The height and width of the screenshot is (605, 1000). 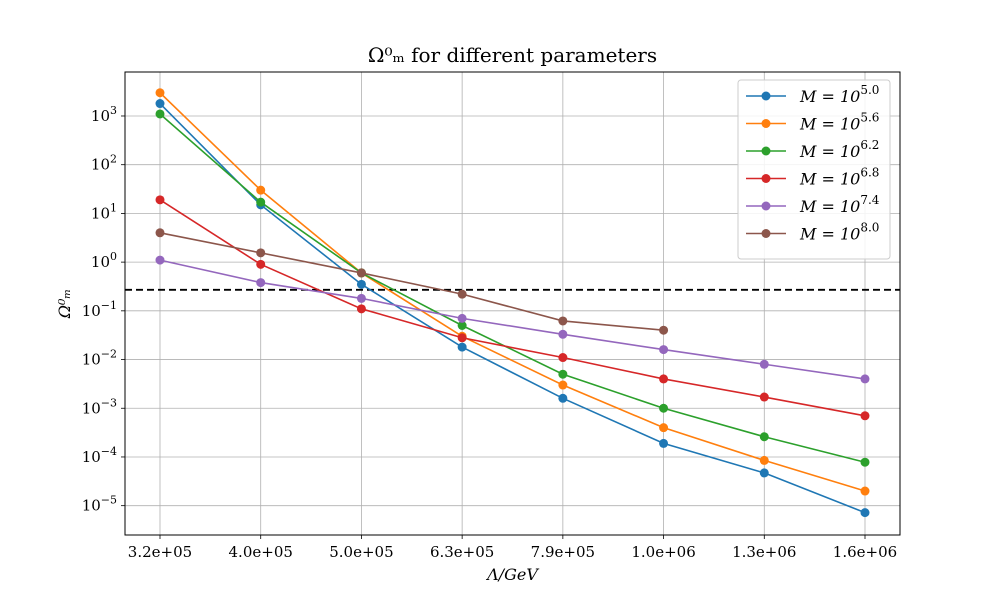 I want to click on legend-box, so click(x=814, y=169).